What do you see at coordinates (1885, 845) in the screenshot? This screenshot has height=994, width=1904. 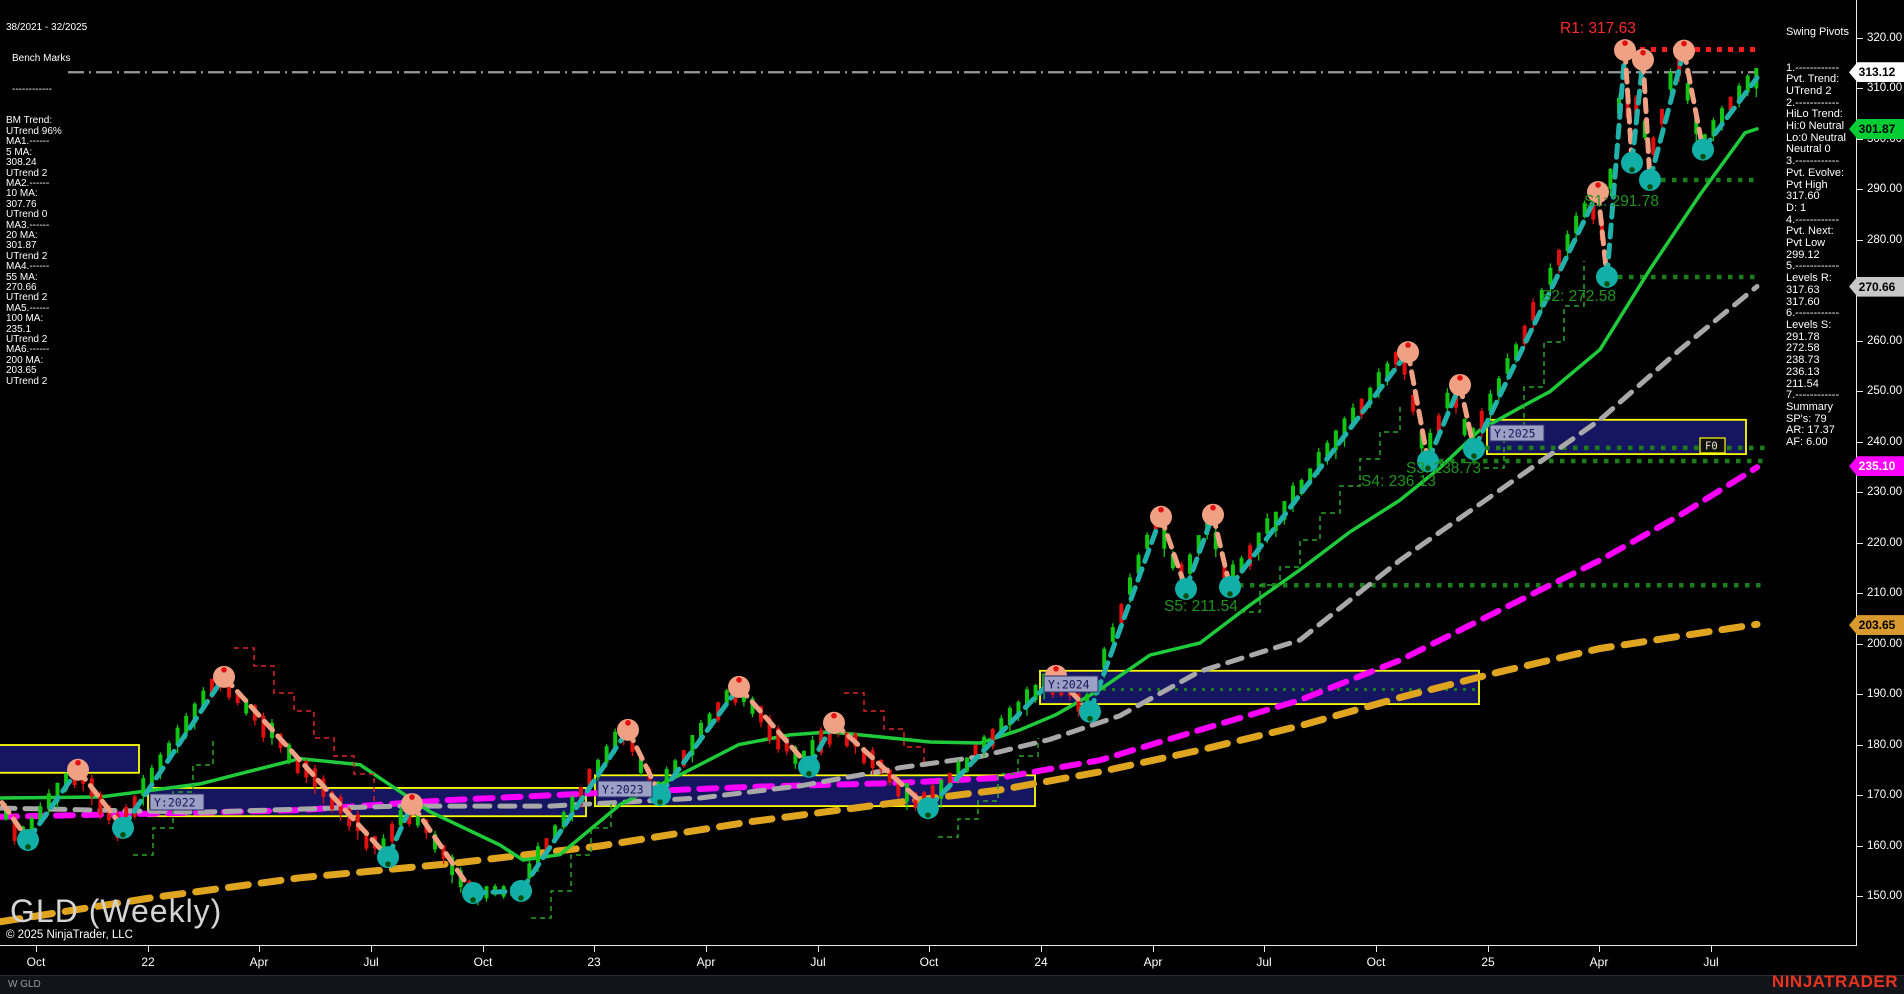 I see `price-tick-label: 160.00` at bounding box center [1885, 845].